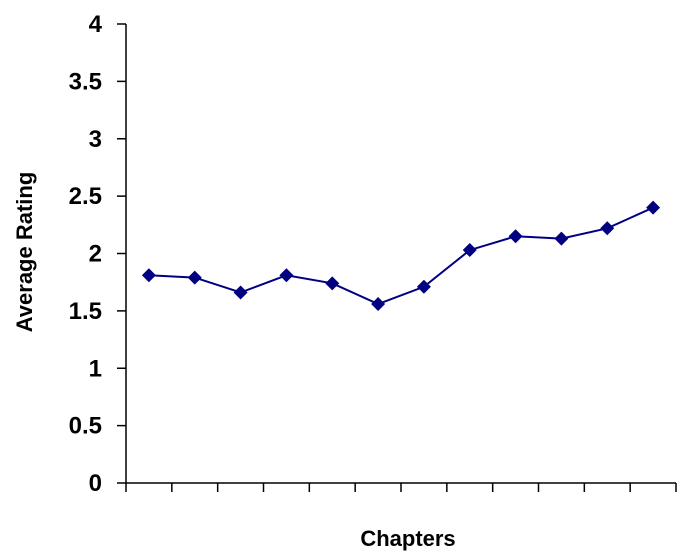 This screenshot has height=558, width=690. I want to click on y-axis-title: Average Rating, so click(24, 252).